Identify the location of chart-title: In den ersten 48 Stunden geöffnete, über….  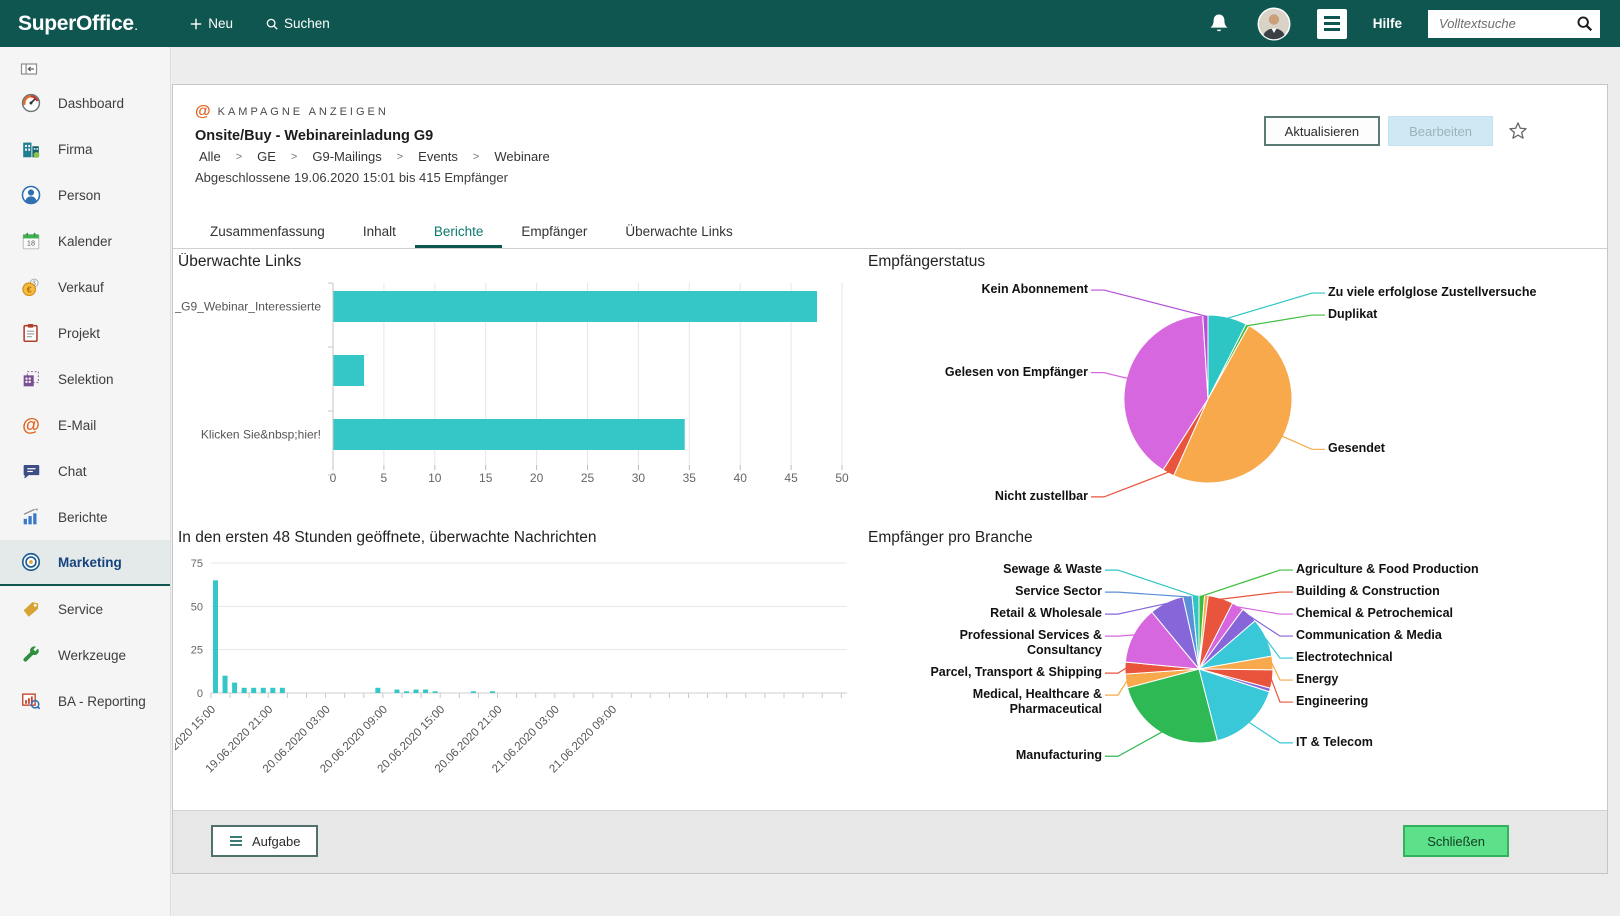
(387, 537).